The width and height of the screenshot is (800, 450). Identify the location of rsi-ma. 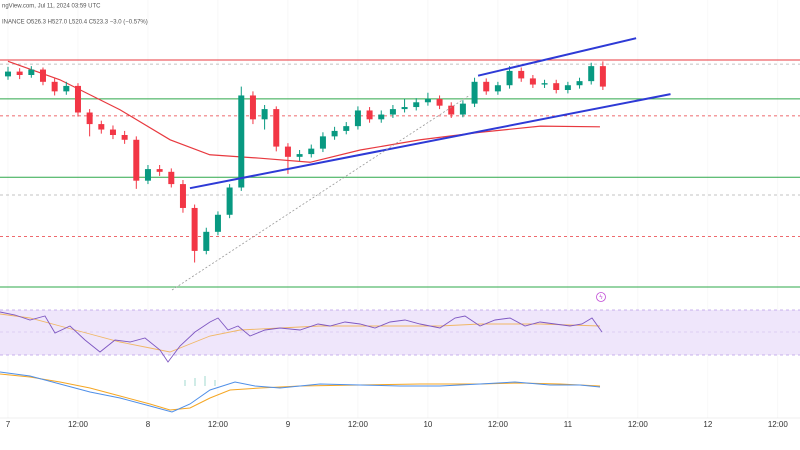
(300, 333).